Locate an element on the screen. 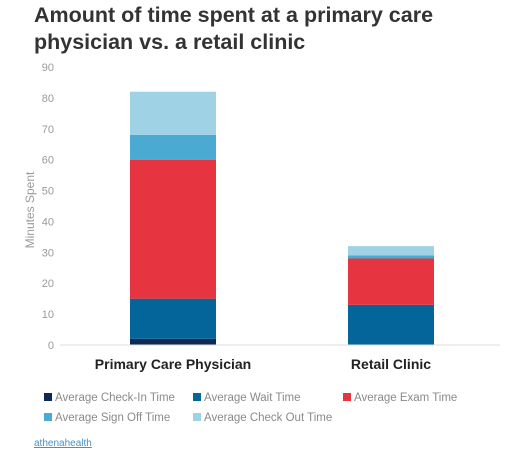  y-tick-label: 40 is located at coordinates (48, 222).